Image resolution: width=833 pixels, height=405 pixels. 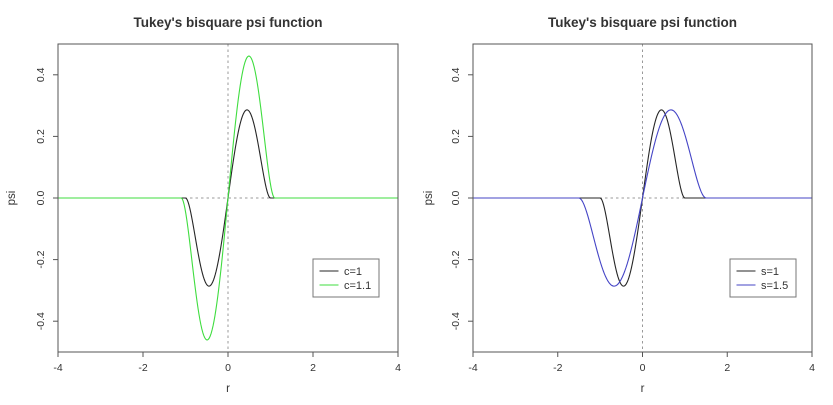 What do you see at coordinates (357, 286) in the screenshot?
I see `legend-label: c=1.1` at bounding box center [357, 286].